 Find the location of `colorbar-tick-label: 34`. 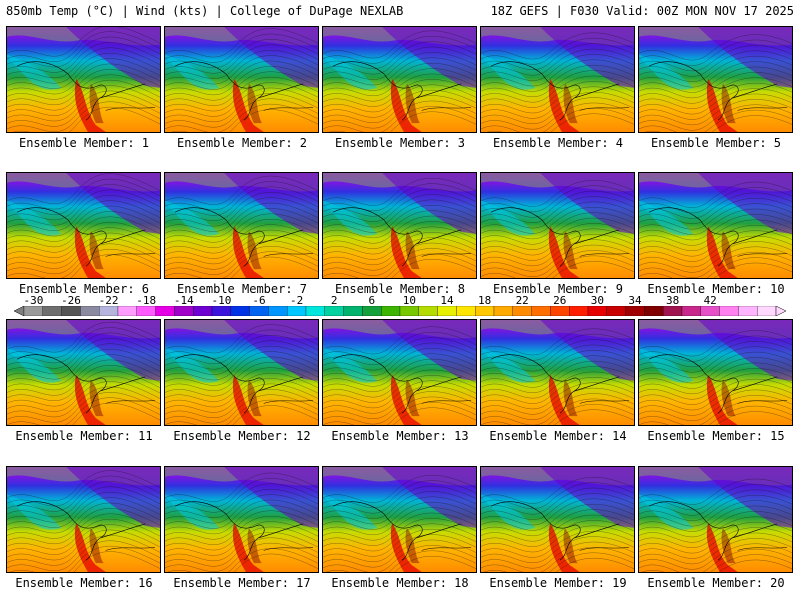

colorbar-tick-label: 34 is located at coordinates (635, 300).